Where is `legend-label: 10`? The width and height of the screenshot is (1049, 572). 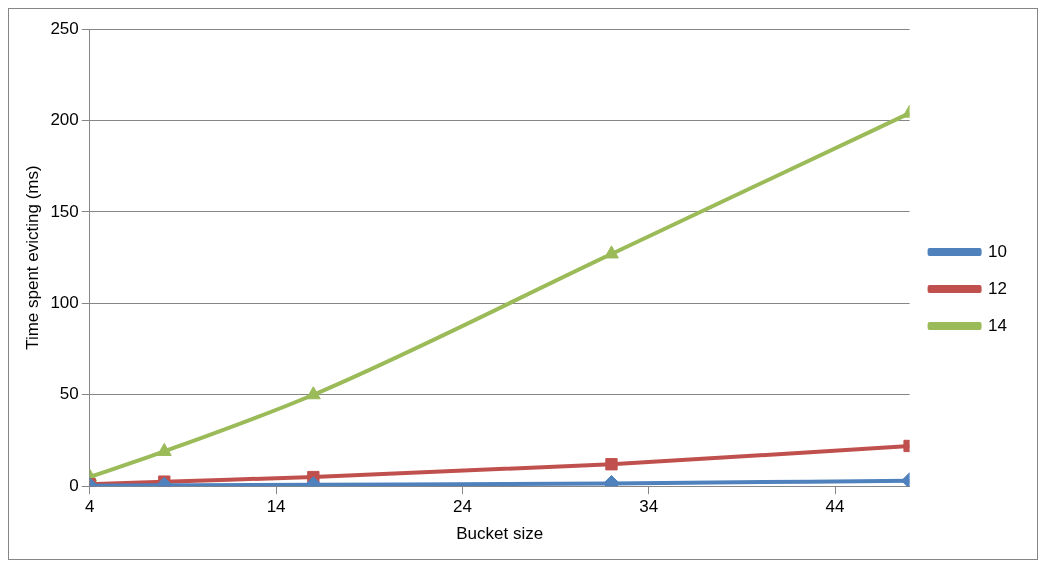 legend-label: 10 is located at coordinates (998, 251).